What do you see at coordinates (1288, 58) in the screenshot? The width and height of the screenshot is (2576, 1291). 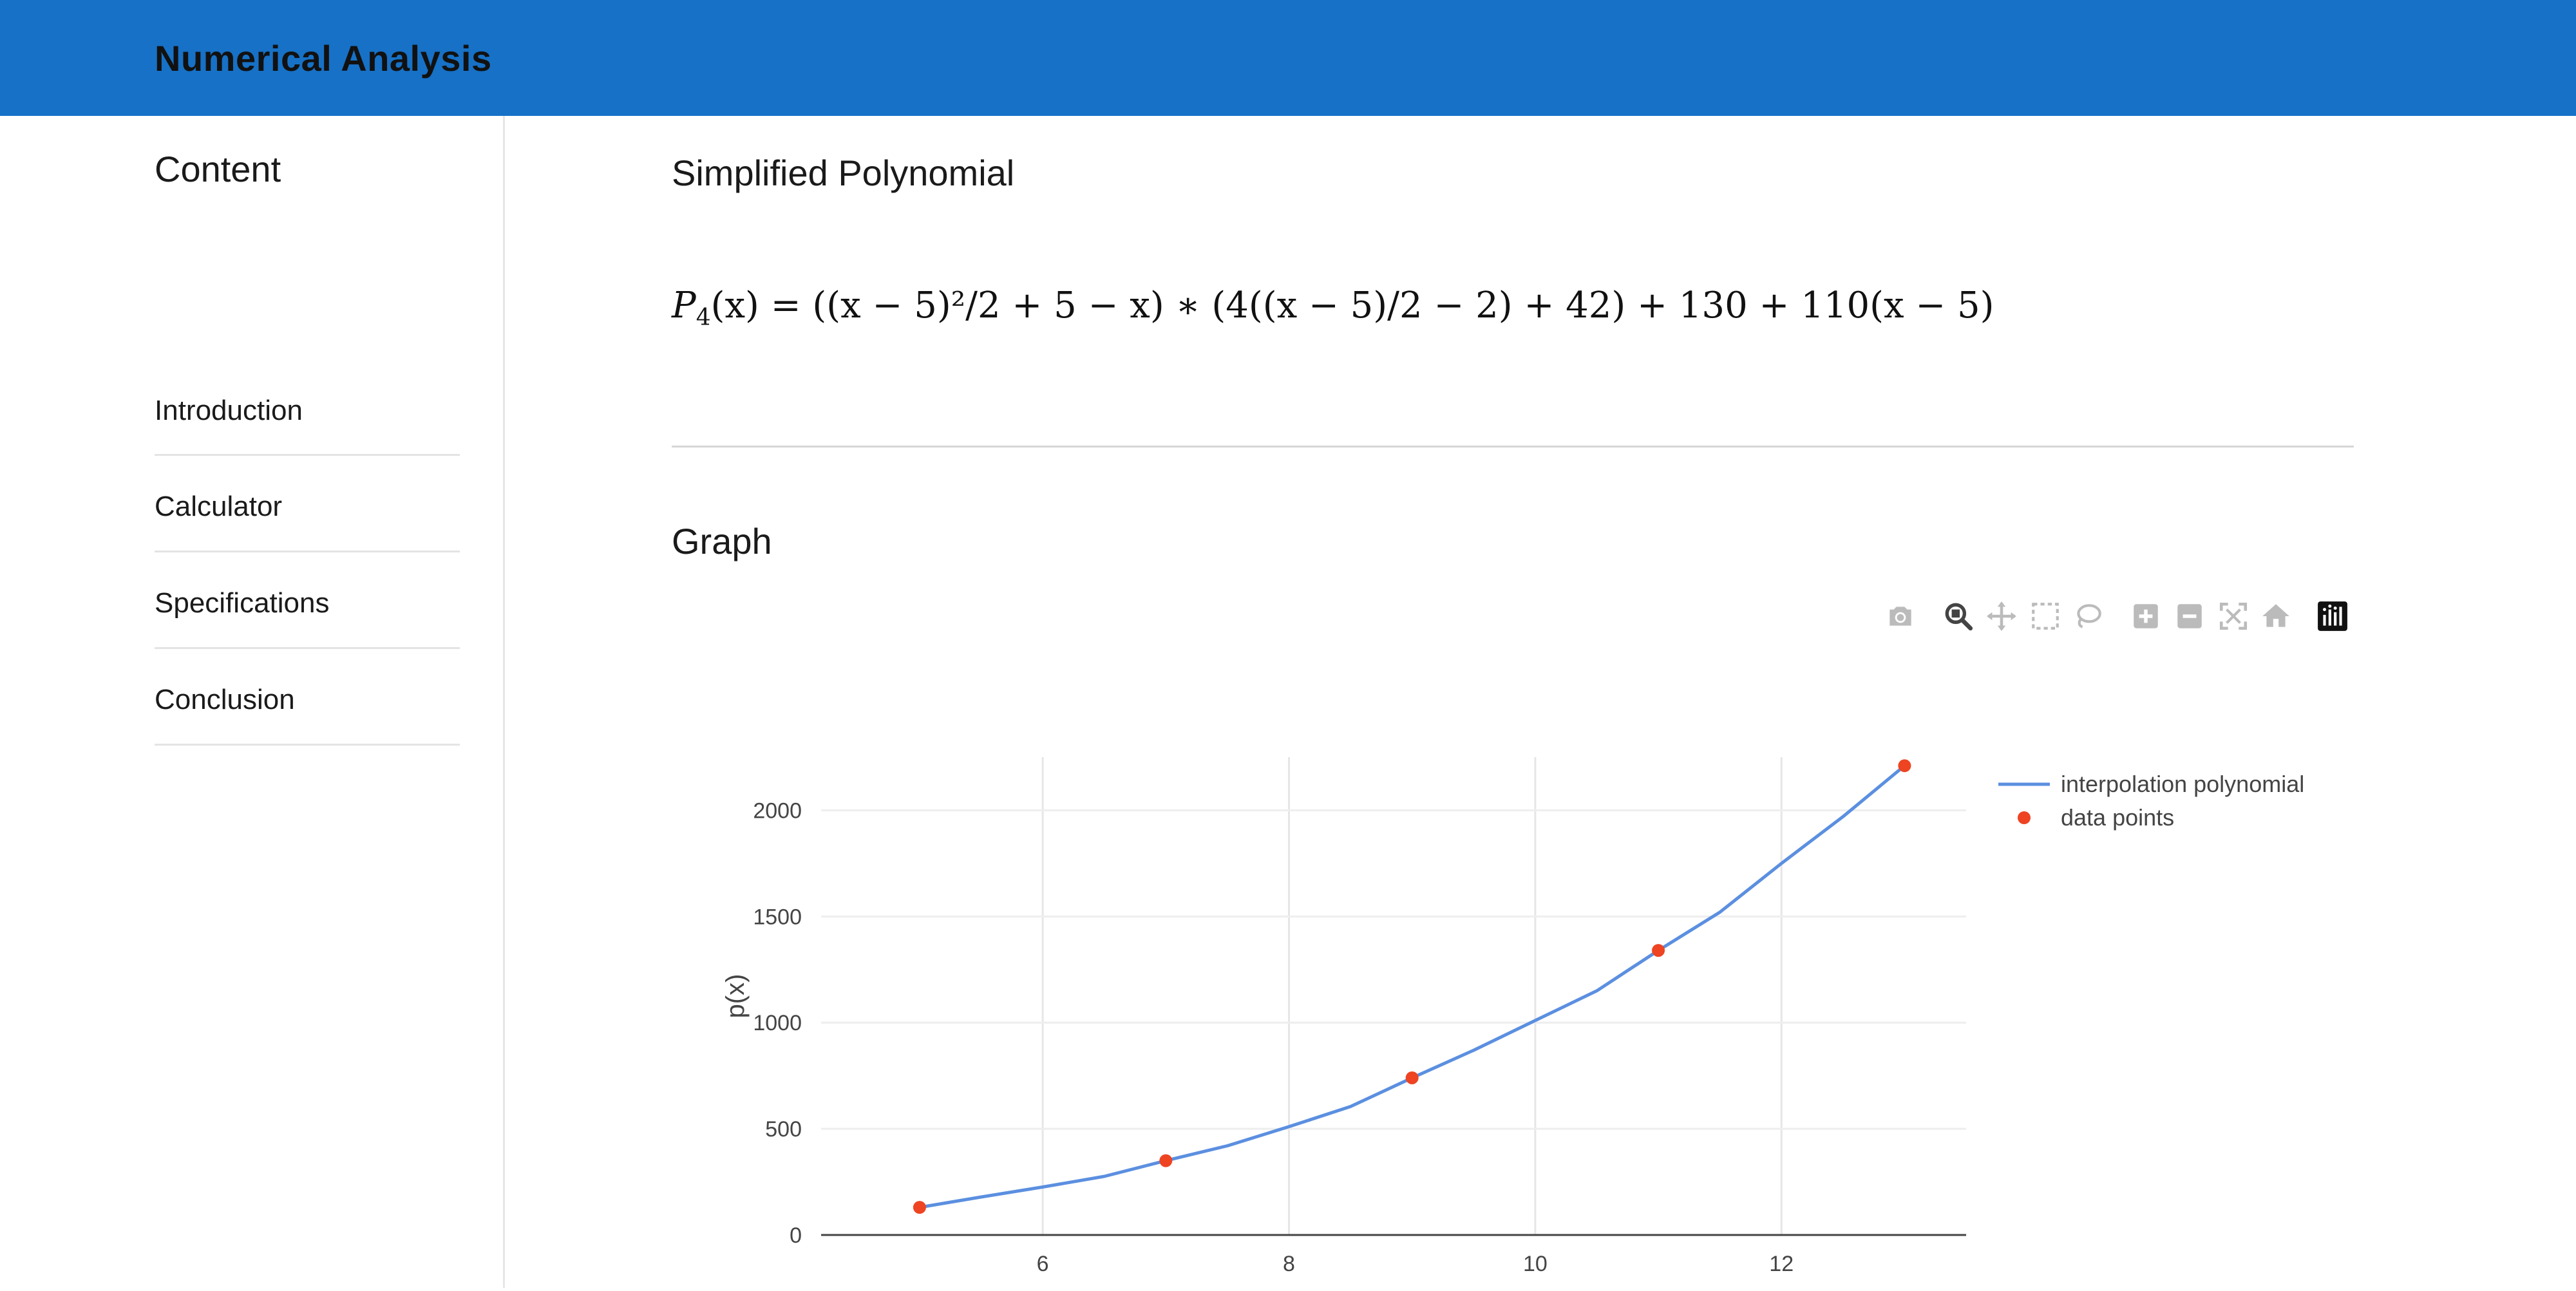 I see `top-navbar: Numerical Analysis` at bounding box center [1288, 58].